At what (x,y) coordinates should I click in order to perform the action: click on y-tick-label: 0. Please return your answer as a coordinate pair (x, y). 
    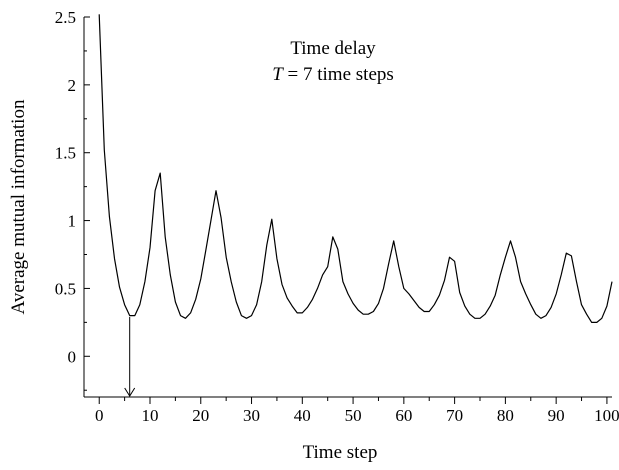
    Looking at the image, I should click on (72, 356).